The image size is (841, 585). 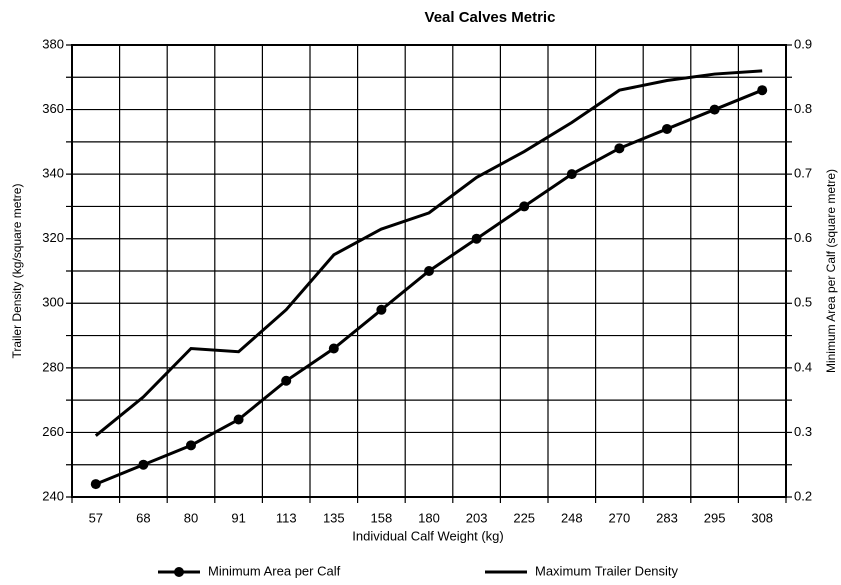 What do you see at coordinates (53, 43) in the screenshot?
I see `y-tick-label: 380` at bounding box center [53, 43].